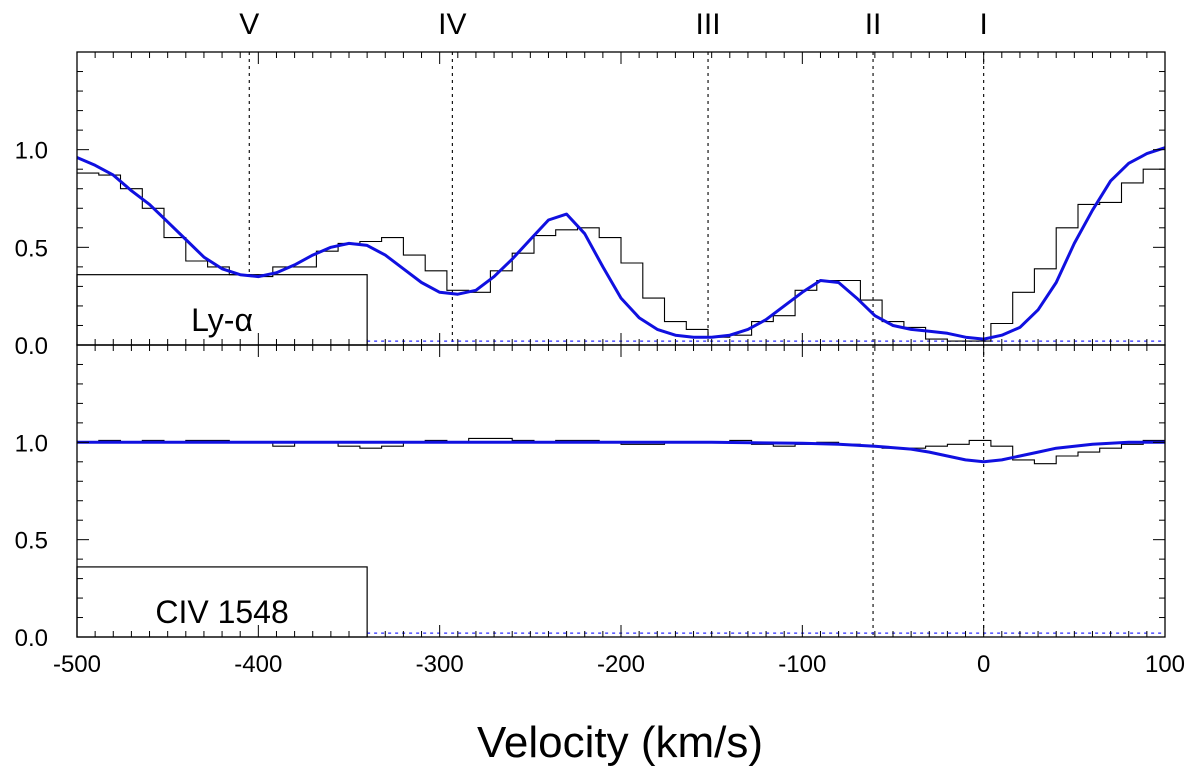 The width and height of the screenshot is (1200, 778). What do you see at coordinates (983, 24) in the screenshot?
I see `component-label: I` at bounding box center [983, 24].